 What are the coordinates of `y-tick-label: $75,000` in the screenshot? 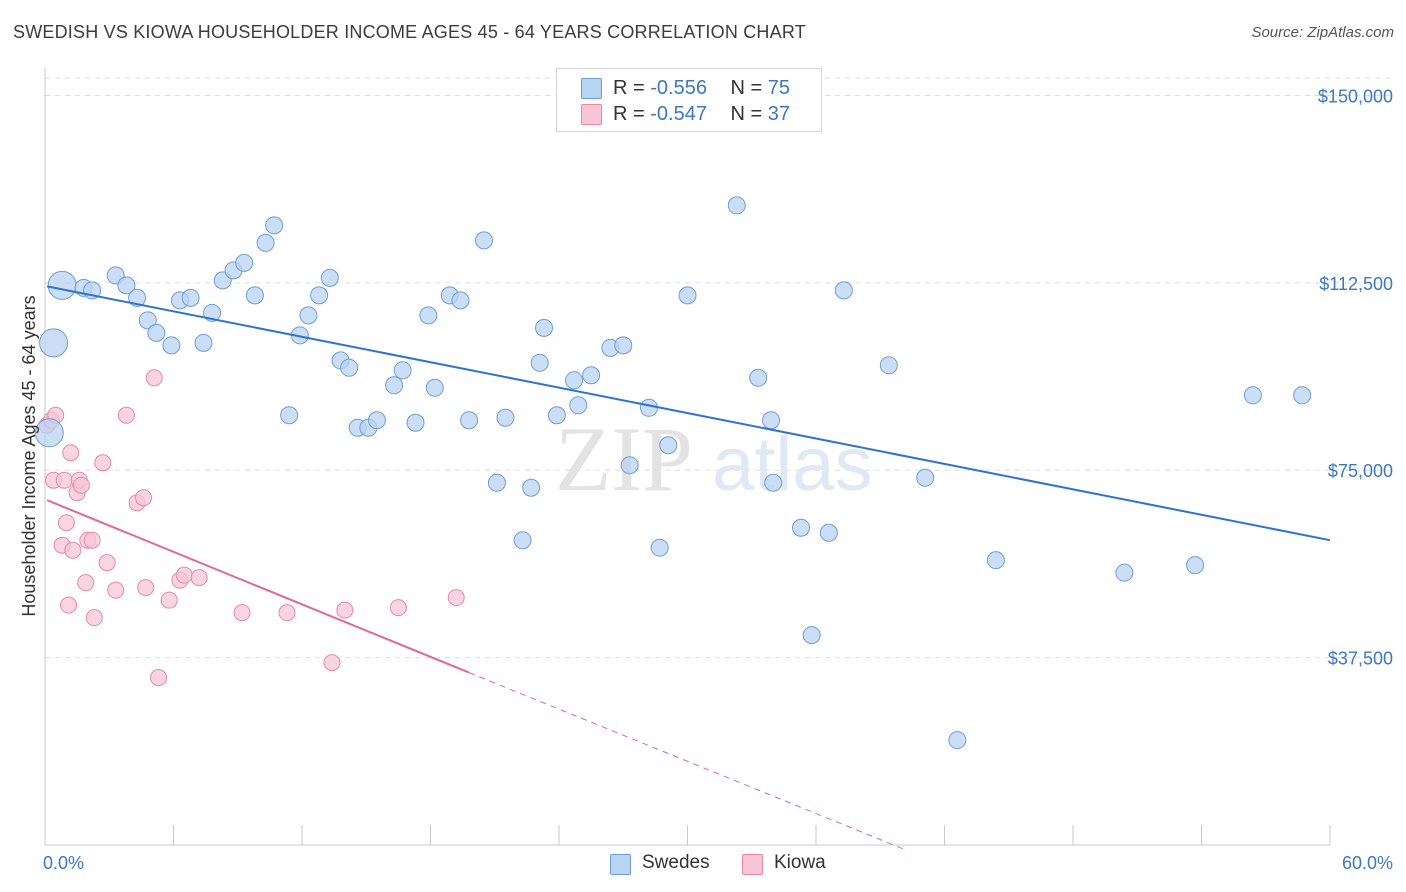 It's located at (1360, 471).